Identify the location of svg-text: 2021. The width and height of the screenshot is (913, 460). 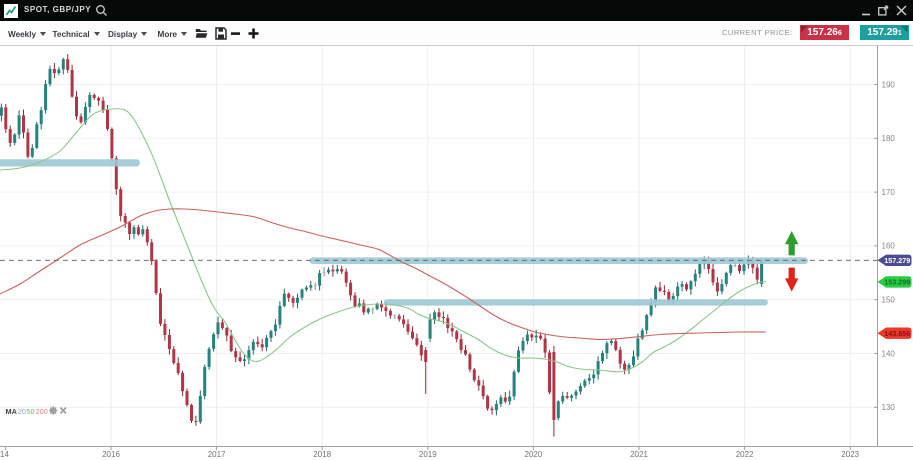
(639, 454).